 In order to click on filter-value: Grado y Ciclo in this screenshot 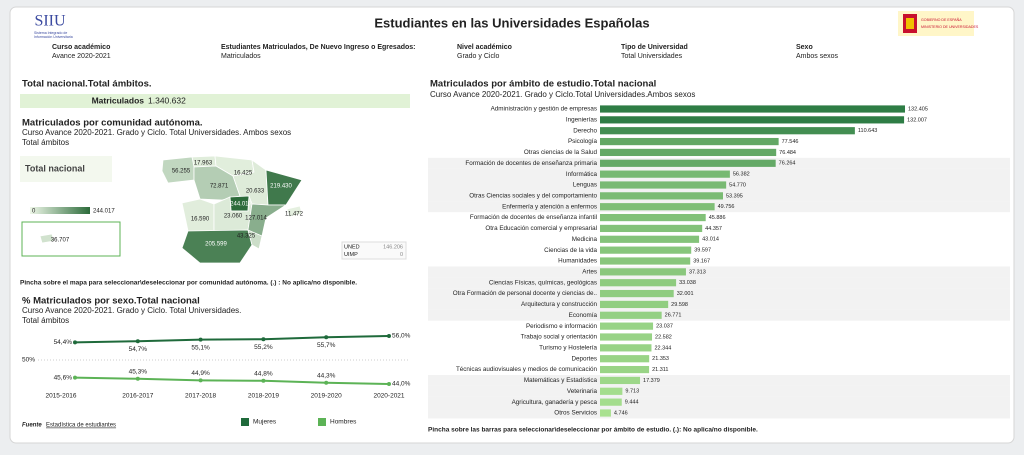, I will do `click(478, 56)`.